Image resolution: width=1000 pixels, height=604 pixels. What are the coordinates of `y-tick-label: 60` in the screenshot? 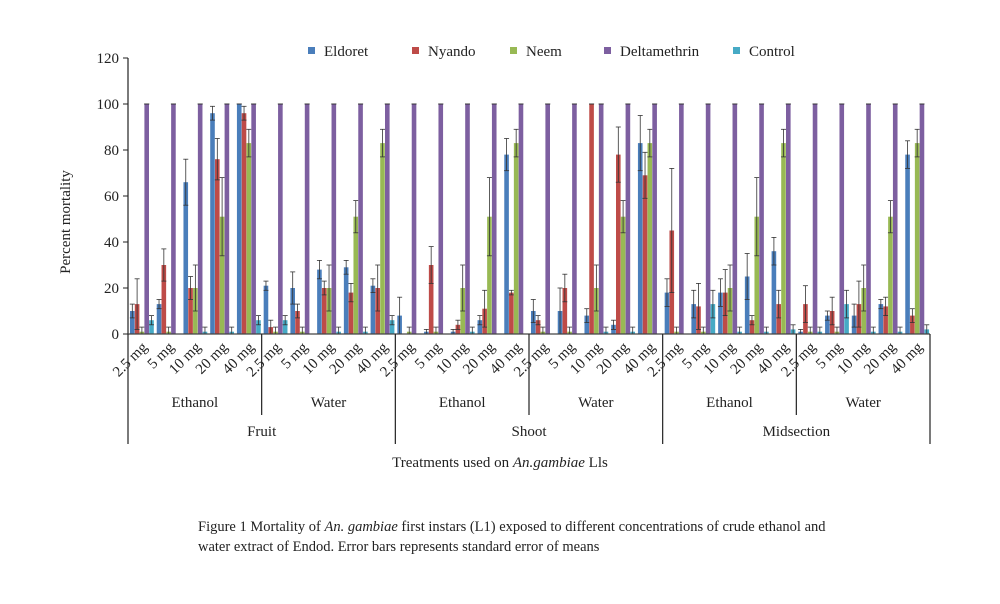 It's located at (111, 197).